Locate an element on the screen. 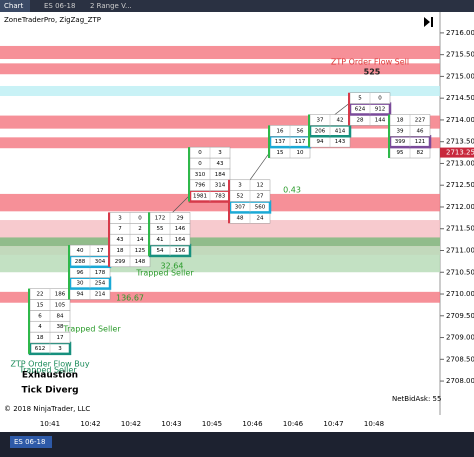 The image size is (474, 457). bid-volume: 16 is located at coordinates (280, 131).